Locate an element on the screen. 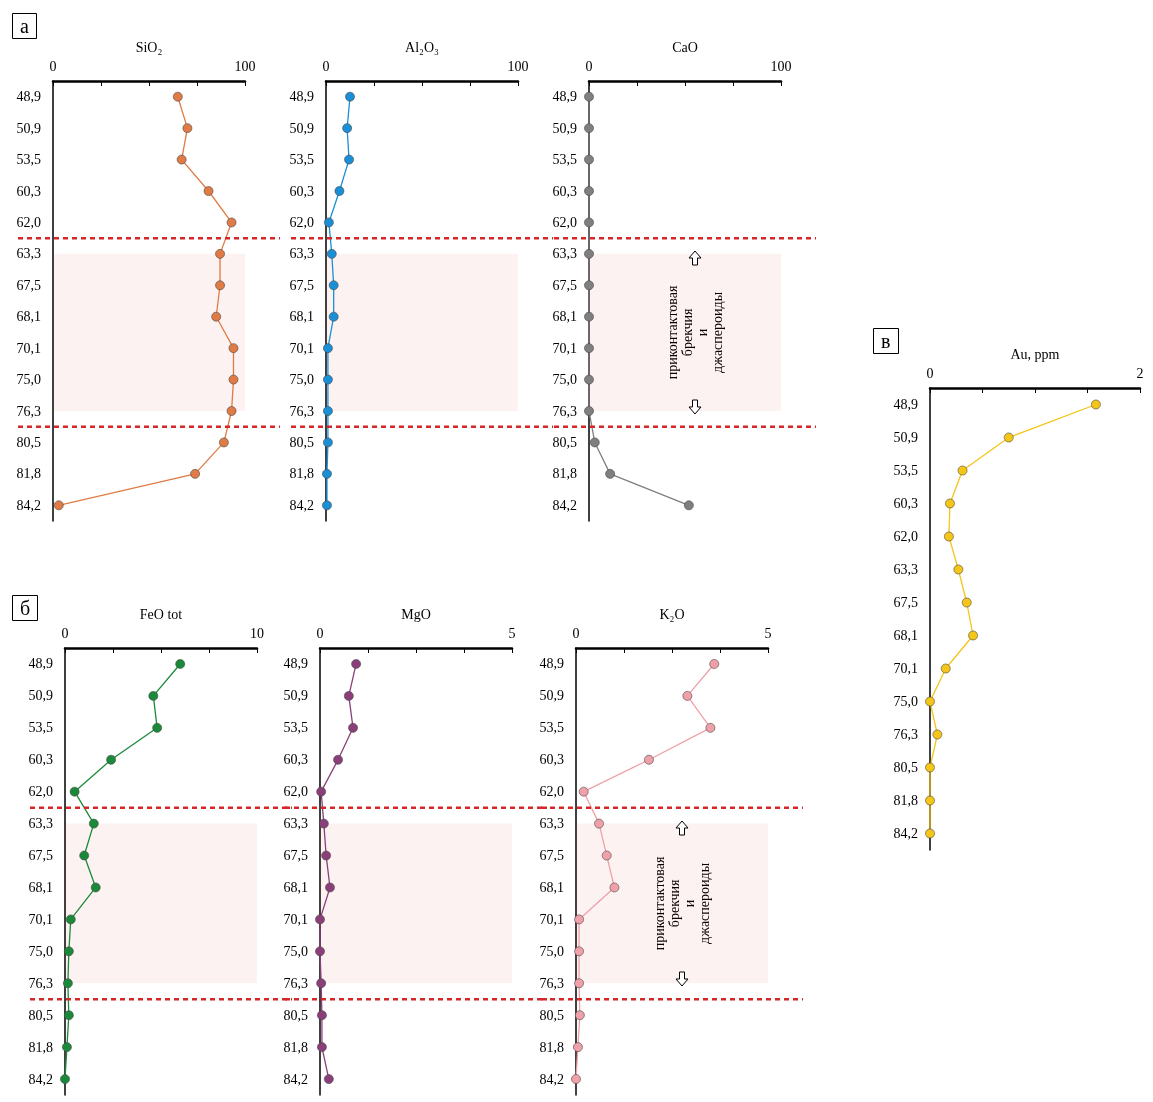 This screenshot has width=1153, height=1102. x-tick-label: 10 is located at coordinates (257, 633).